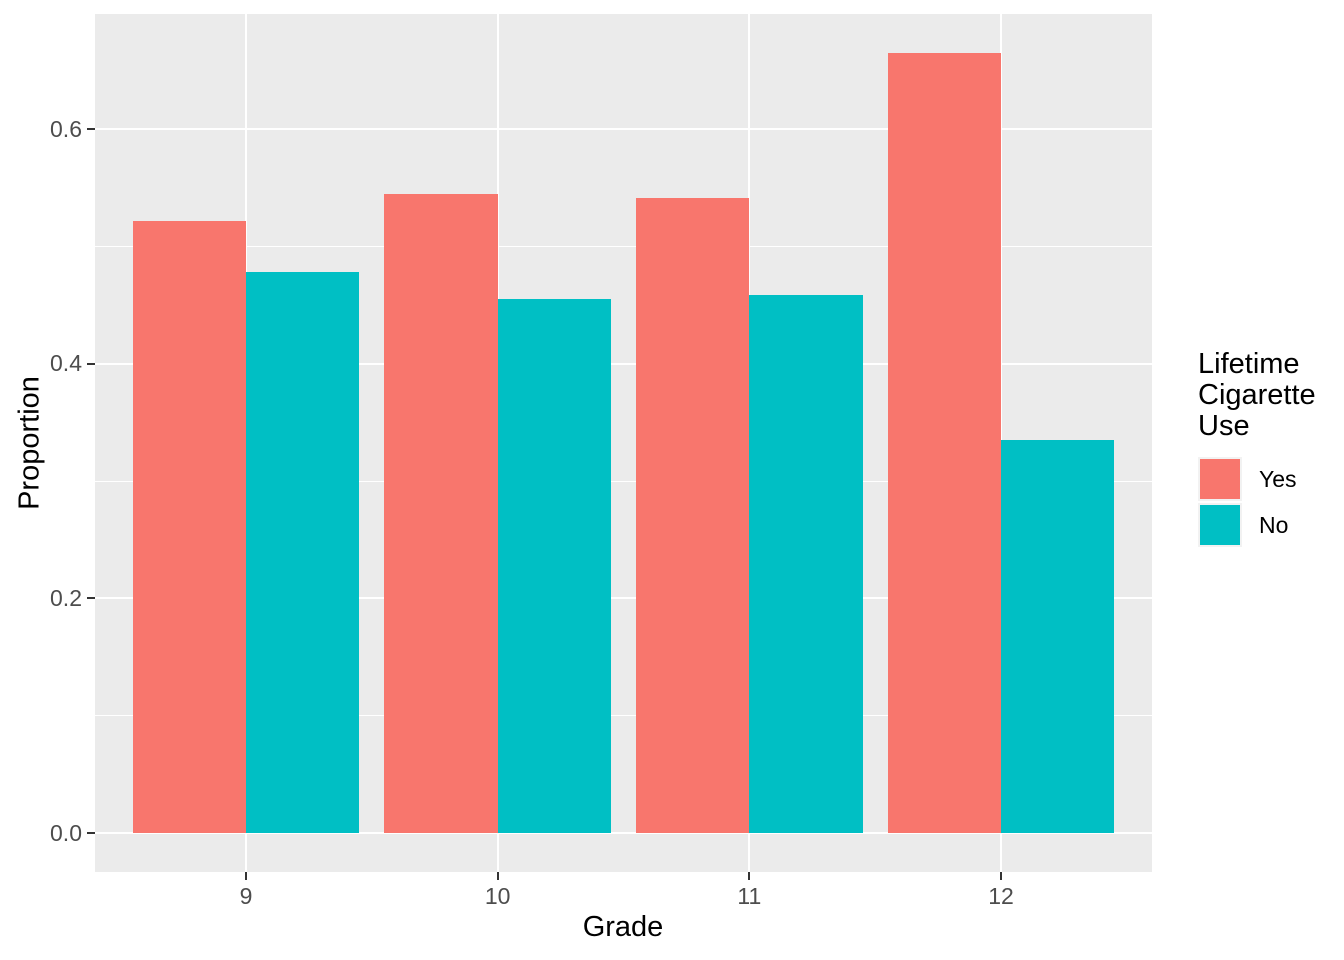 Image resolution: width=1344 pixels, height=960 pixels. What do you see at coordinates (1278, 478) in the screenshot?
I see `legend-label-yes: Yes` at bounding box center [1278, 478].